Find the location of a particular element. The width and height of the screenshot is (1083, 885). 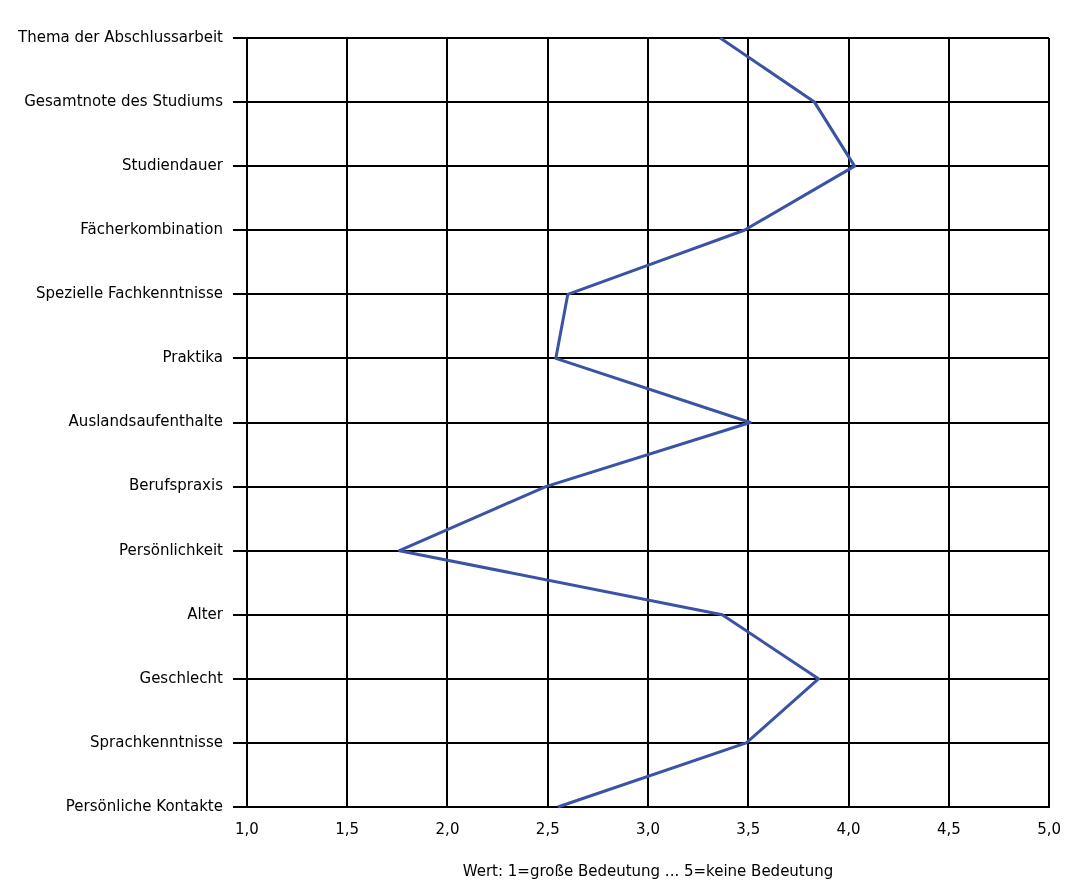

y-tick-label: Persönlichkeit is located at coordinates (171, 549).